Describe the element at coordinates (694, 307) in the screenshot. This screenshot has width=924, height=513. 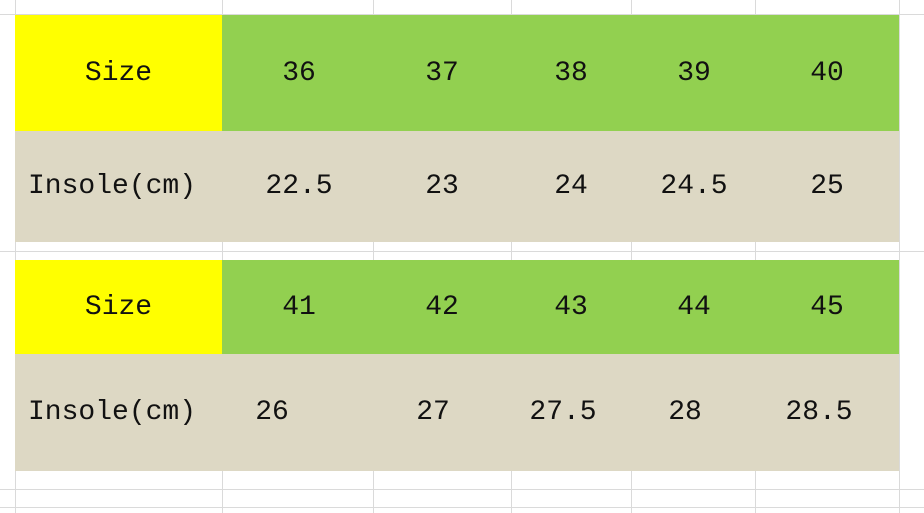
I see `size-cell: 44` at that location.